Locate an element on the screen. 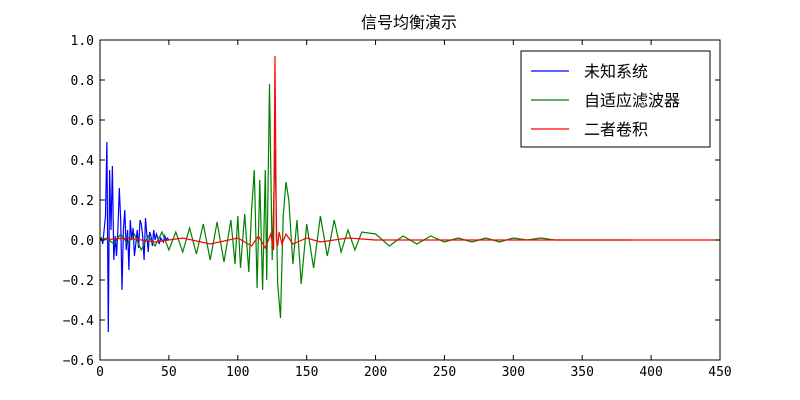 This screenshot has width=800, height=400. x-tick-label: 50 is located at coordinates (169, 372).